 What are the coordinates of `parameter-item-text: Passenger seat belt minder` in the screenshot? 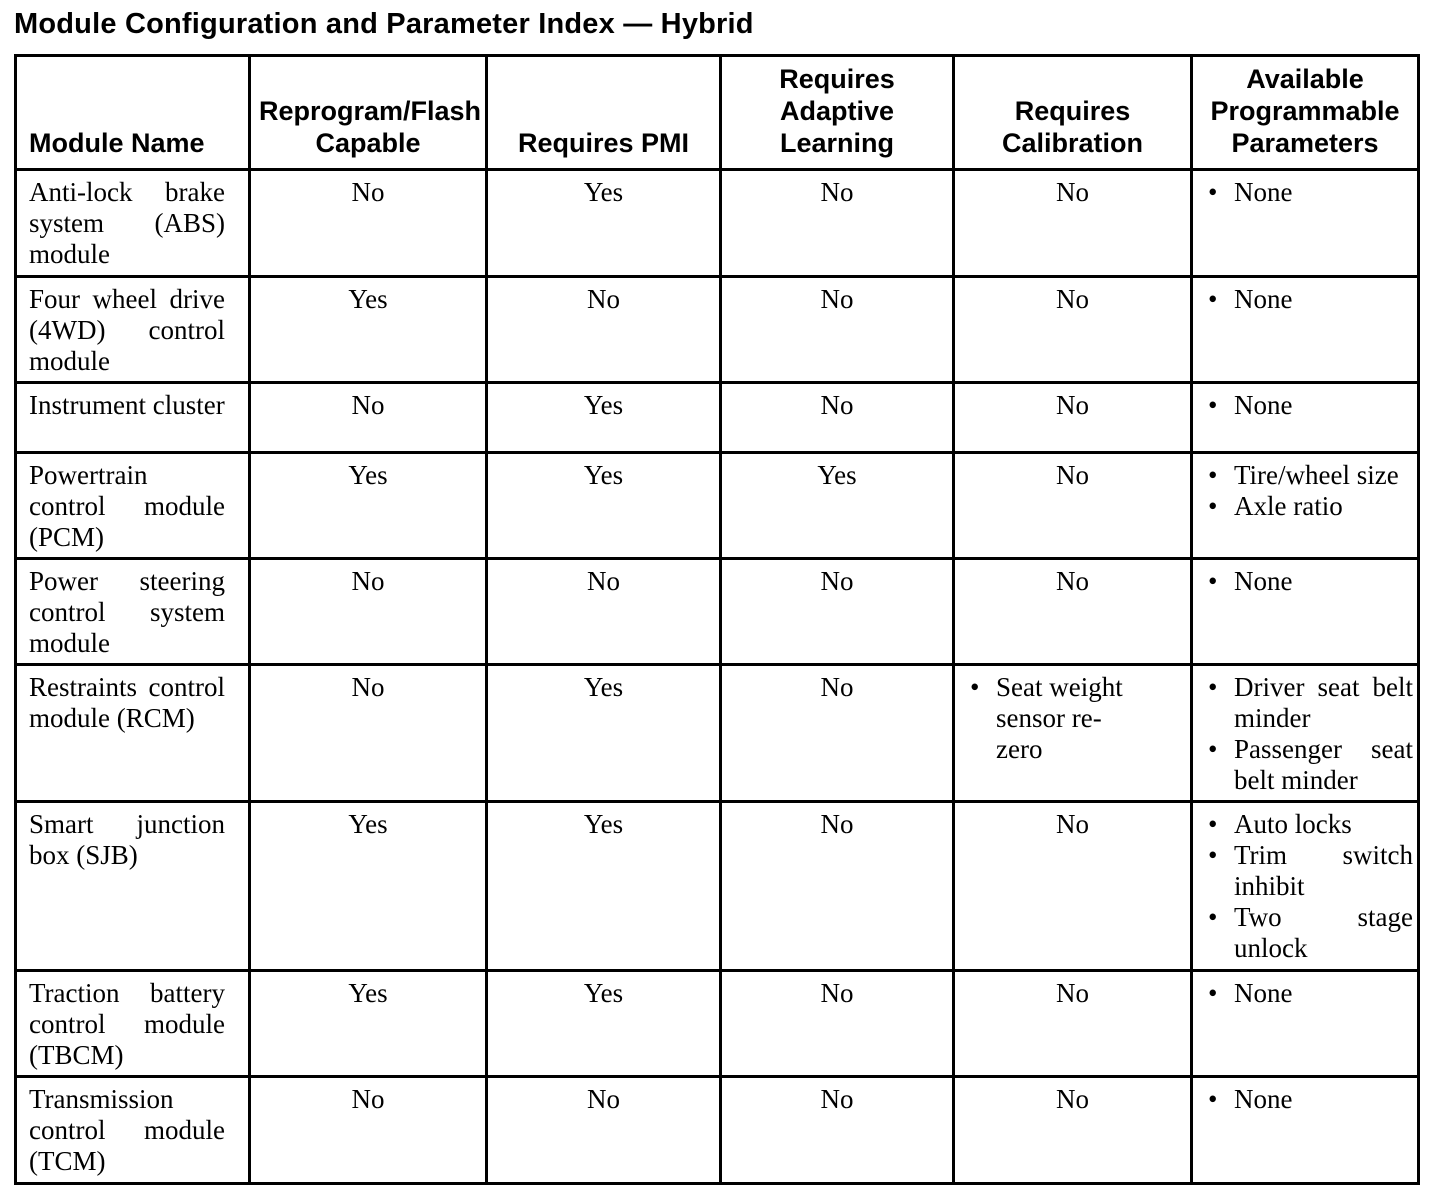 It's located at (1323, 764).